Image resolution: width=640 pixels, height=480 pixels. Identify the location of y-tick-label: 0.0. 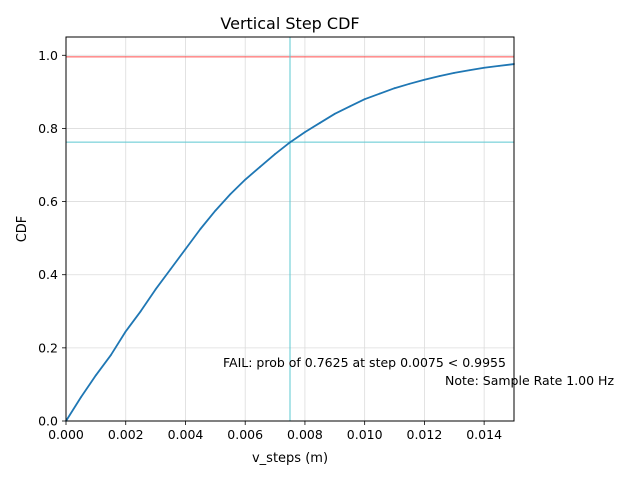
(48, 421).